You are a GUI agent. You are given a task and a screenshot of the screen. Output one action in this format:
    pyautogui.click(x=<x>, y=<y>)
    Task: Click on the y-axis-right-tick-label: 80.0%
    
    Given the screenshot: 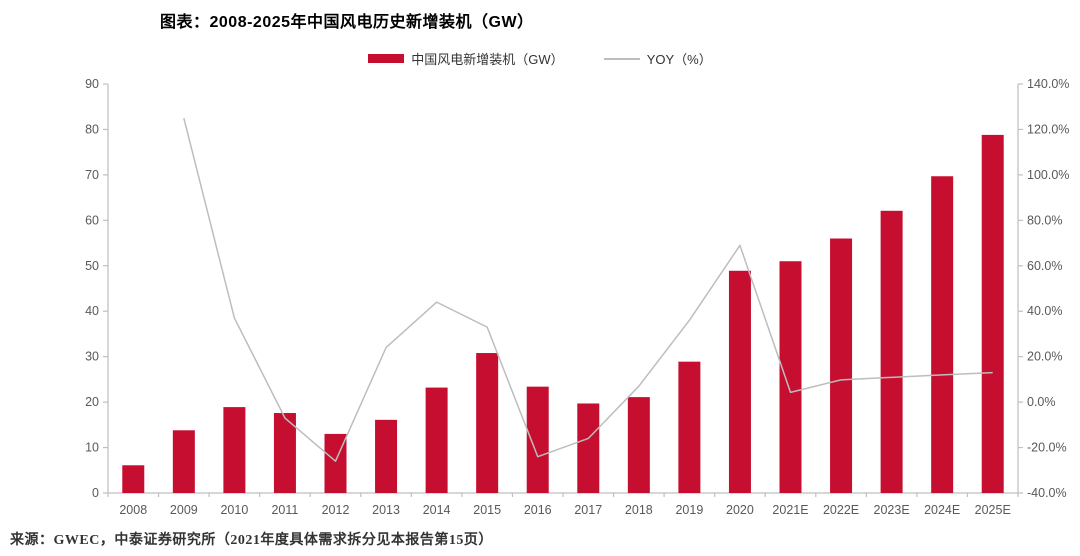 What is the action you would take?
    pyautogui.click(x=1044, y=220)
    